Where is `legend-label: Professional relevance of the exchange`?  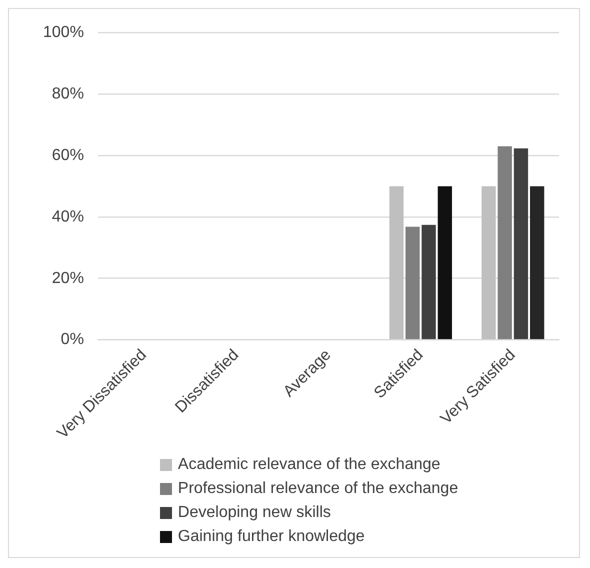
legend-label: Professional relevance of the exchange is located at coordinates (318, 489).